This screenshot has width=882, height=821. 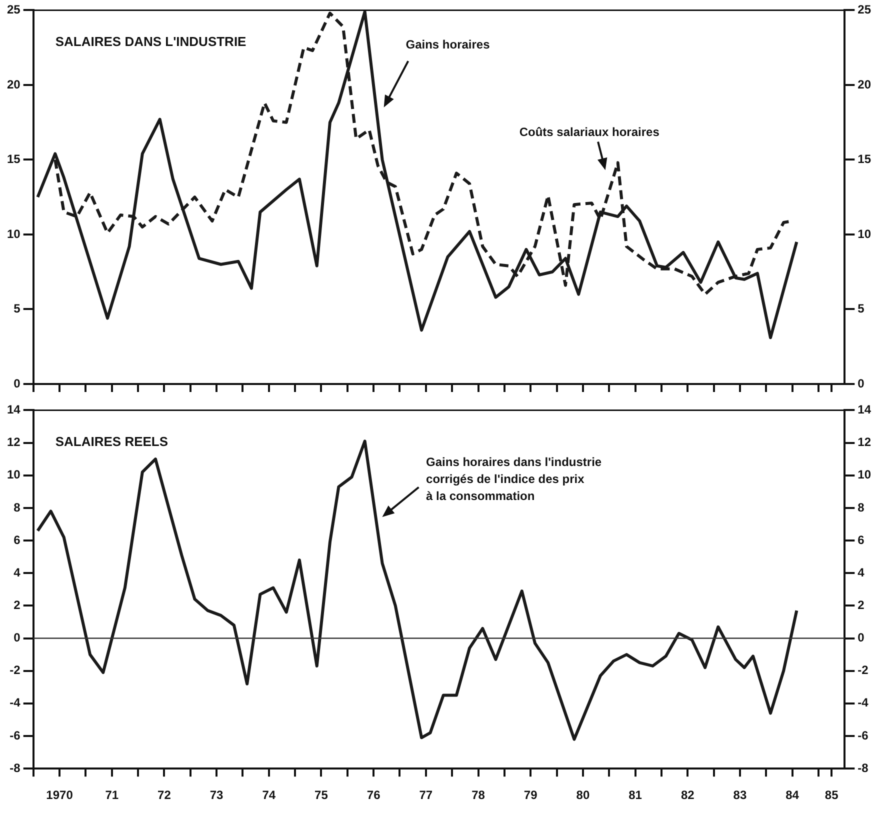 I want to click on y2-tick-label: -4, so click(x=863, y=703).